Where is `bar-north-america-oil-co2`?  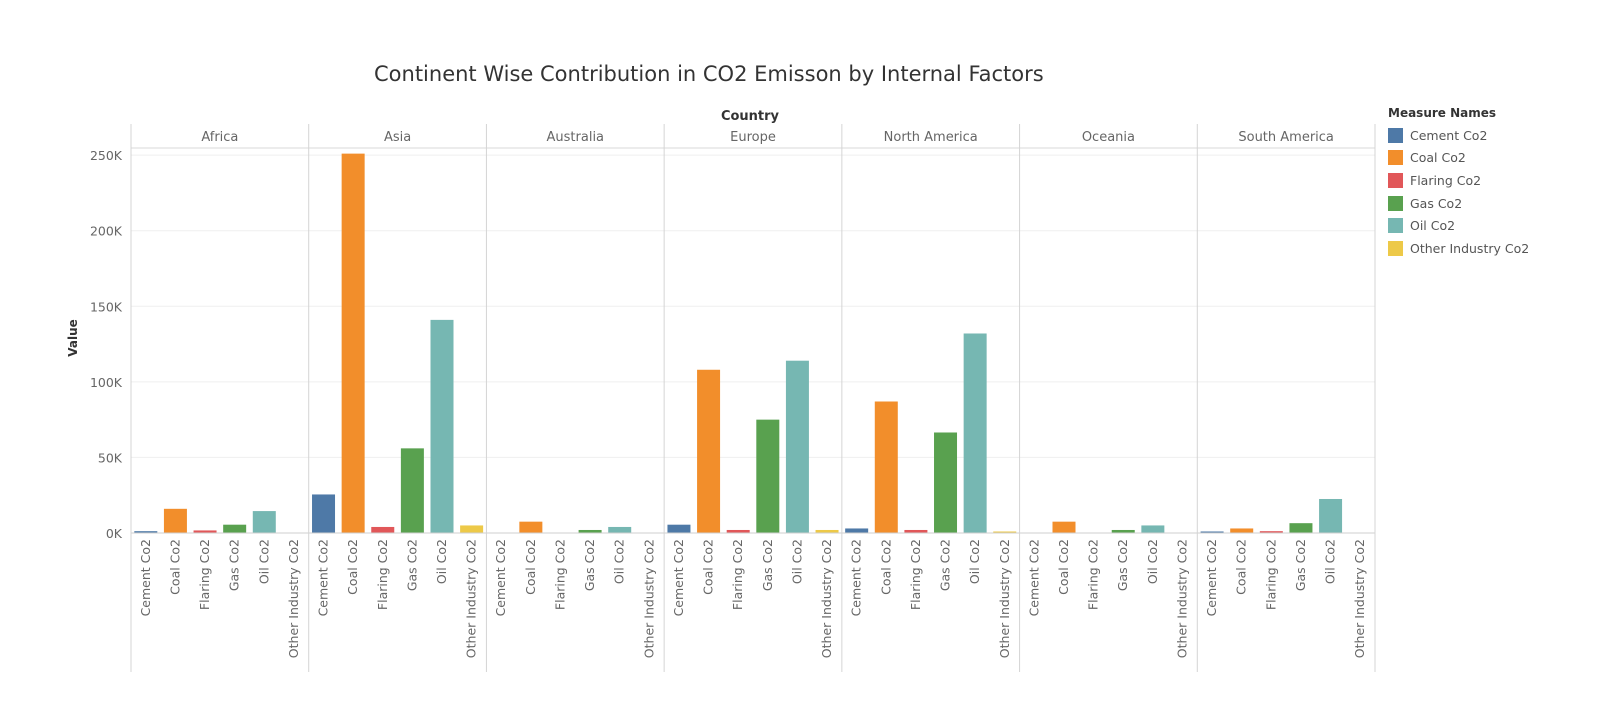 bar-north-america-oil-co2 is located at coordinates (975, 433).